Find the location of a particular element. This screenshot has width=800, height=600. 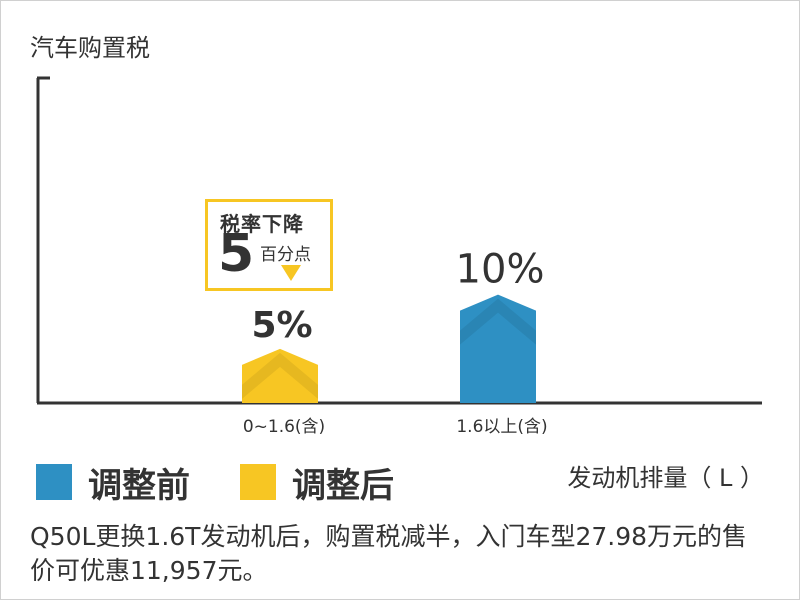

callout-box: 税率下降 5 百分点 is located at coordinates (269, 245).